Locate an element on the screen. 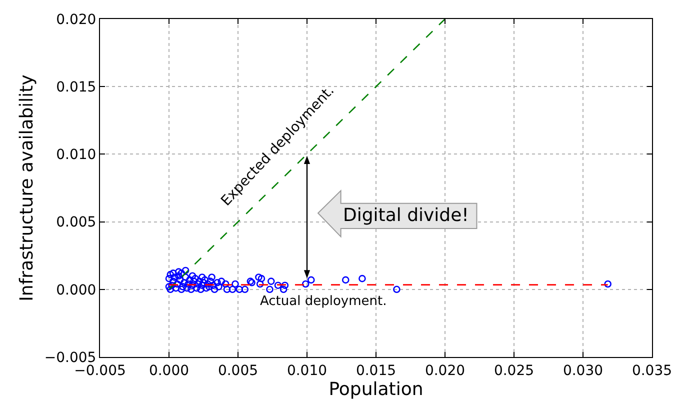  annotation: Digital divide! is located at coordinates (406, 215).